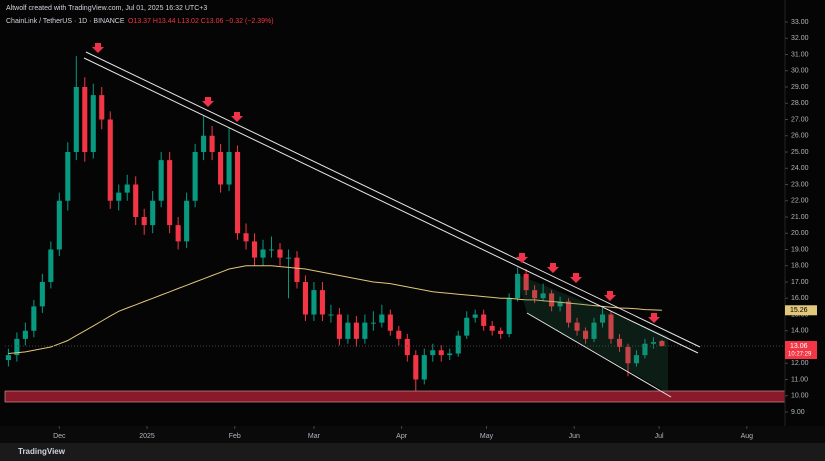 Image resolution: width=825 pixels, height=461 pixels. What do you see at coordinates (800, 103) in the screenshot?
I see `y-tick-label: 28.00` at bounding box center [800, 103].